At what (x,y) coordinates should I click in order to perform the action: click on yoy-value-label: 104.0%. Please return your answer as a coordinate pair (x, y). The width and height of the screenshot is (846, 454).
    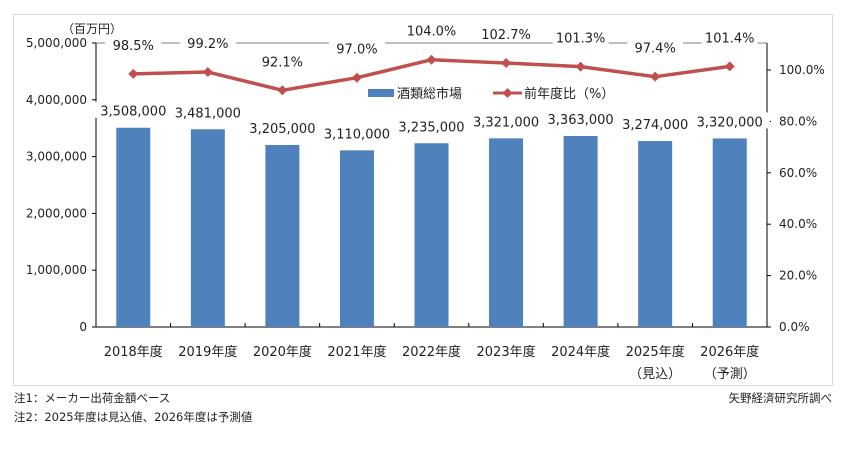
    Looking at the image, I should click on (432, 32).